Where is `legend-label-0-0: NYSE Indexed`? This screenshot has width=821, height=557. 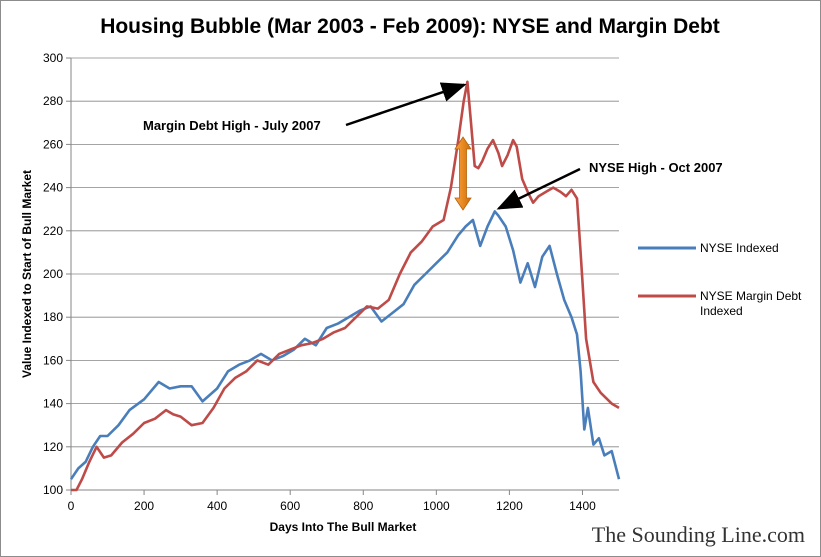
legend-label-0-0: NYSE Indexed is located at coordinates (739, 248).